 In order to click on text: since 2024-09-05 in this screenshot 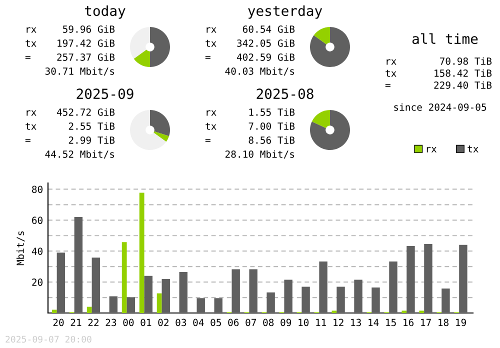, I will do `click(440, 107)`.